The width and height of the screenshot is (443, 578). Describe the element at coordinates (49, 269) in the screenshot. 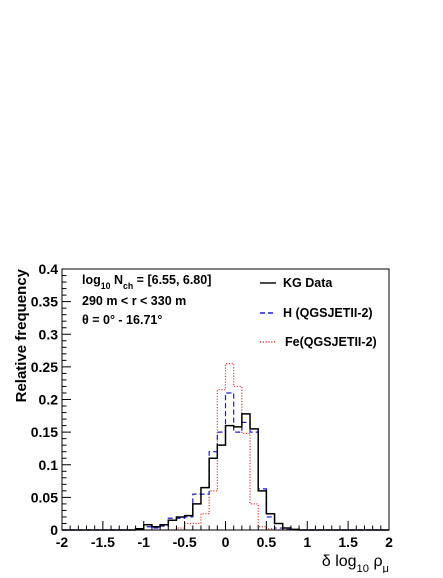

I see `y-tick-label: 0.4` at that location.